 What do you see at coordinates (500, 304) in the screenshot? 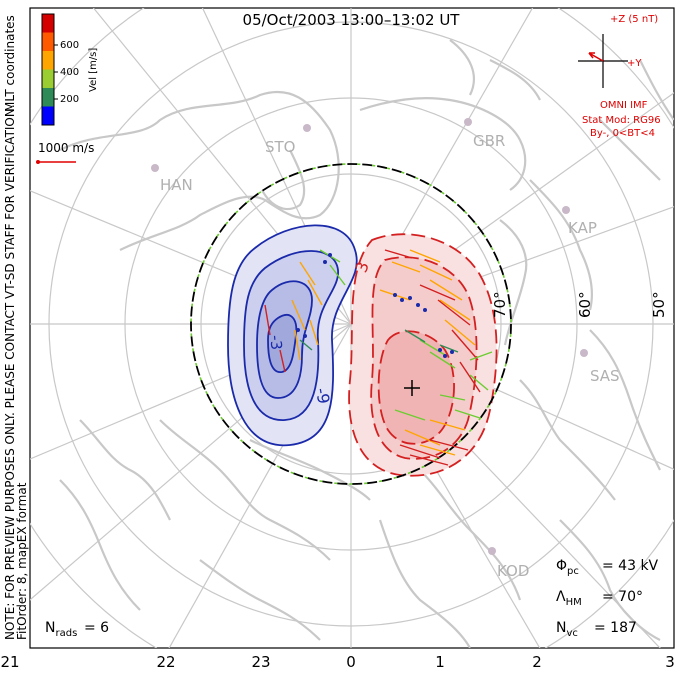
I see `latitude-label-70: 70°` at bounding box center [500, 304].